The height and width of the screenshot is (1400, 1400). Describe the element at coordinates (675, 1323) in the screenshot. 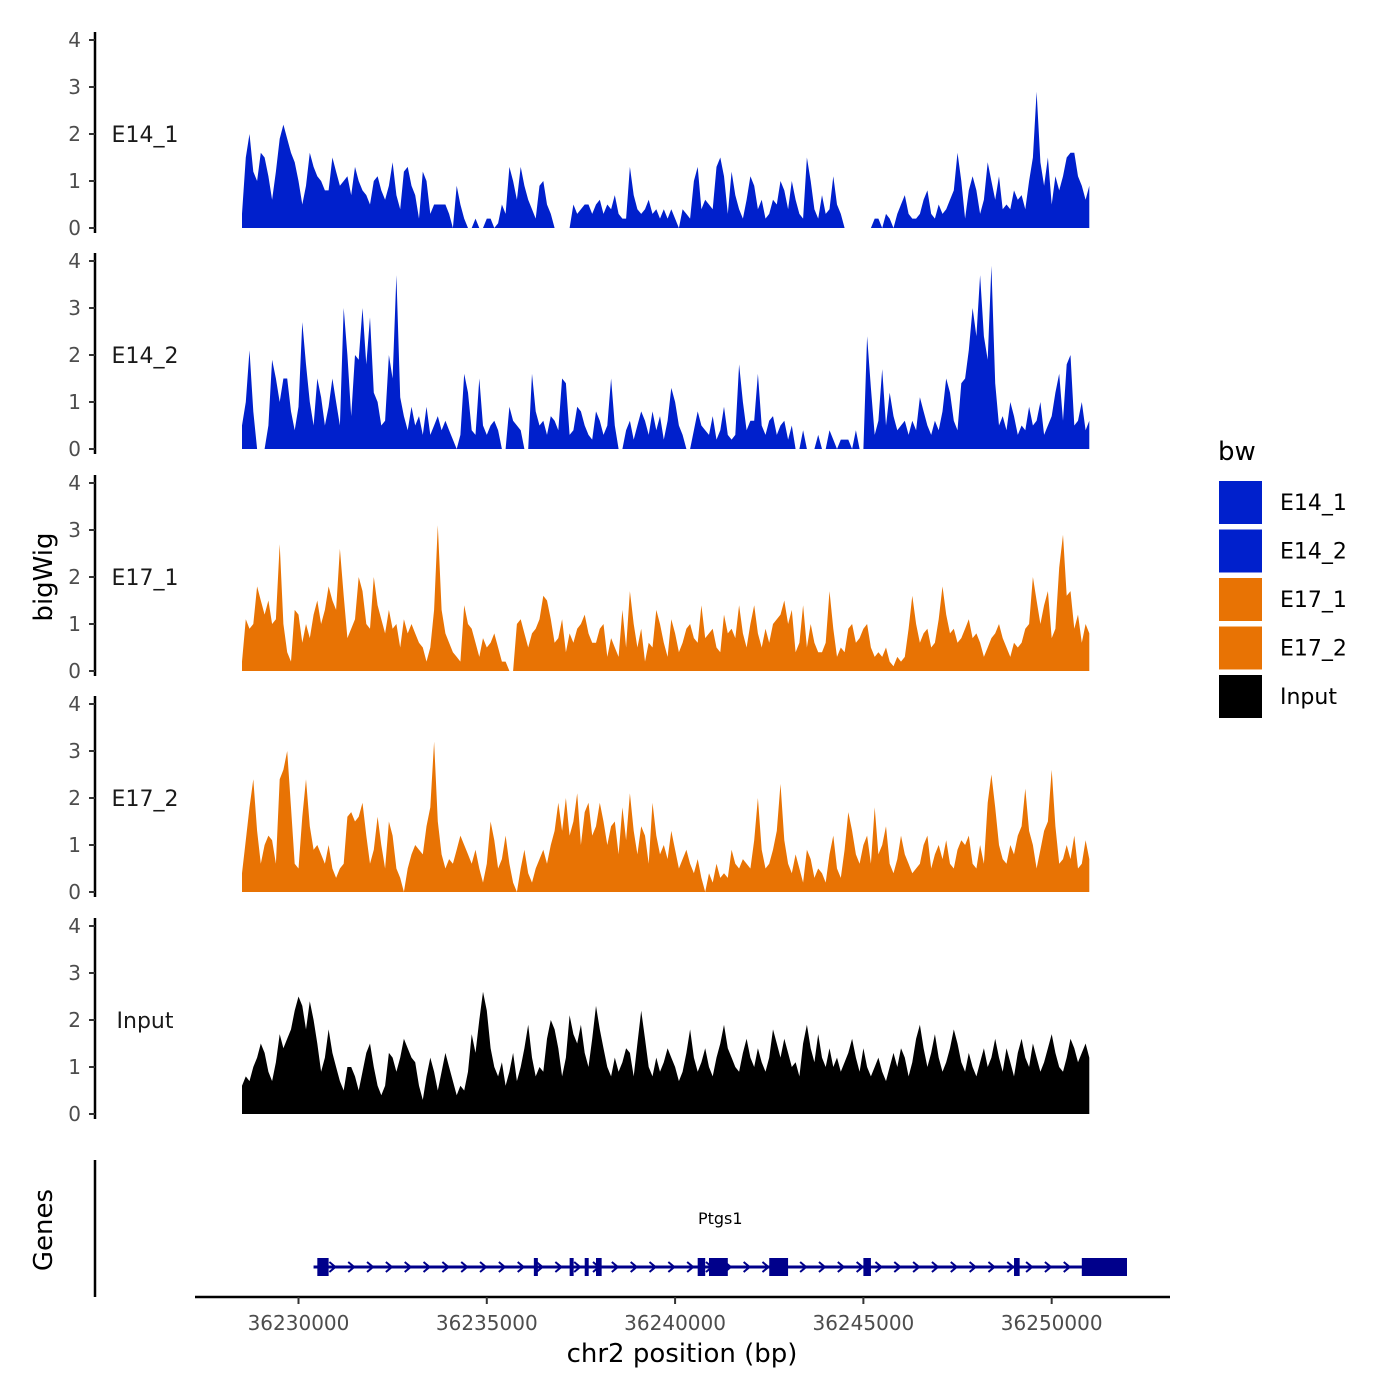

I see `x-tick-label-36240000: 36240000` at that location.